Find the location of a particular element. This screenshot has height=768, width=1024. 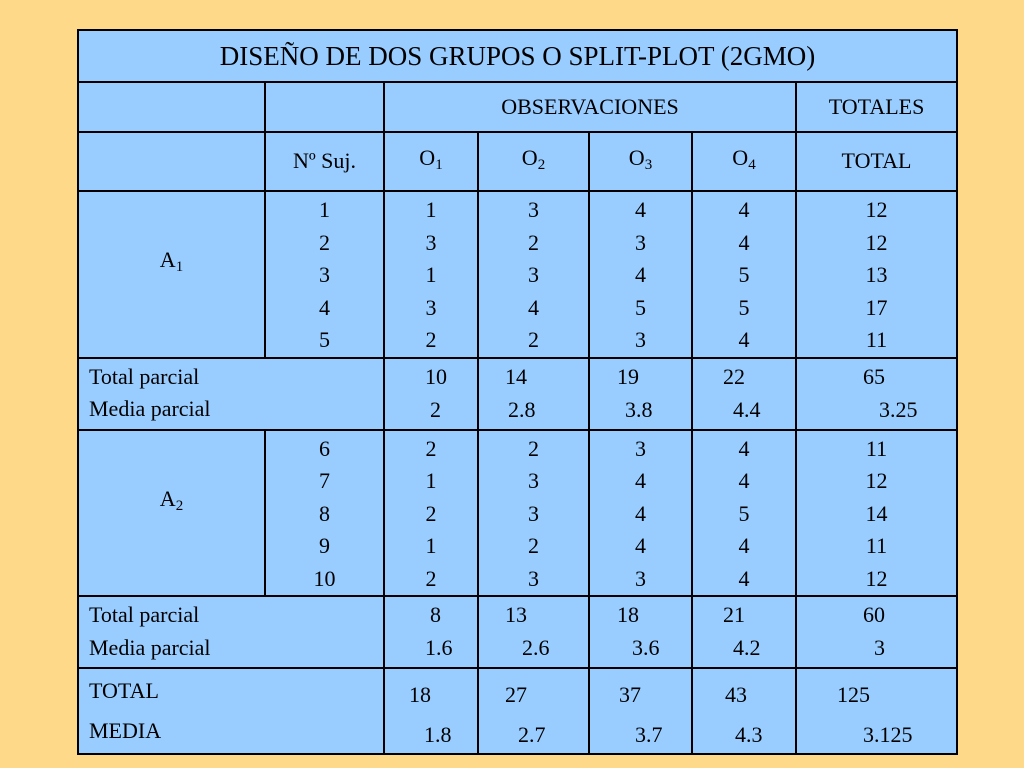

total-column: 12 12 13 17 11 is located at coordinates (876, 274).